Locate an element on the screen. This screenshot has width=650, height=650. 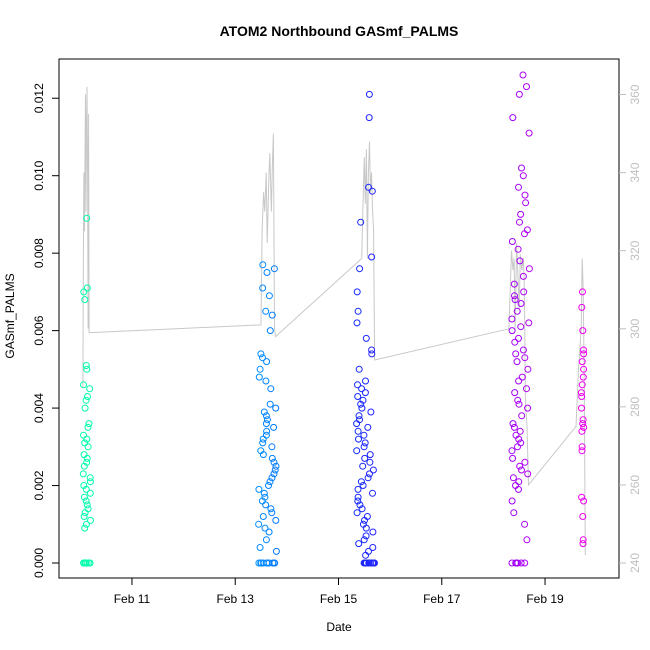
x-tick-label: Feb 19 is located at coordinates (545, 599).